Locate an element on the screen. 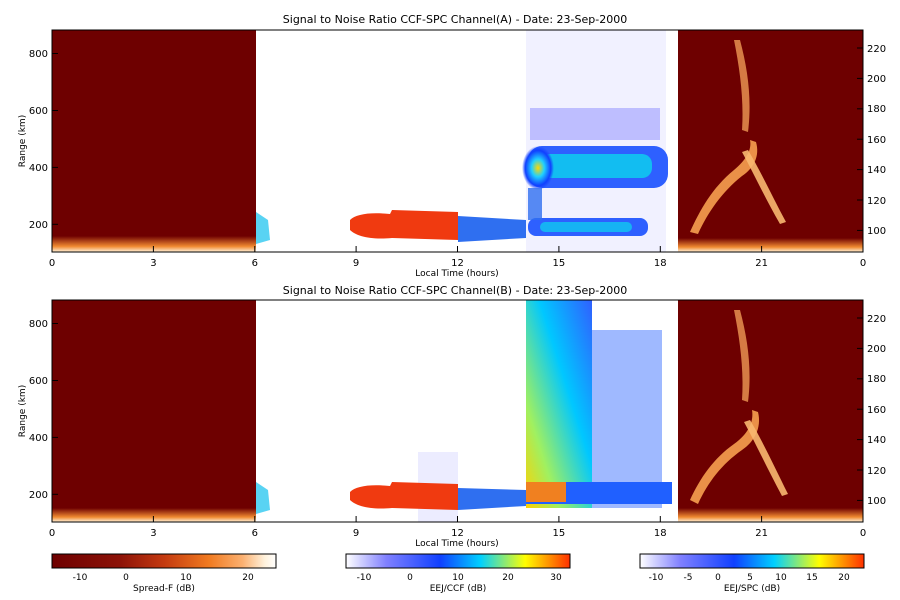 Image resolution: width=900 pixels, height=600 pixels. colorbar-eej-spc-tick: 10 is located at coordinates (781, 578).